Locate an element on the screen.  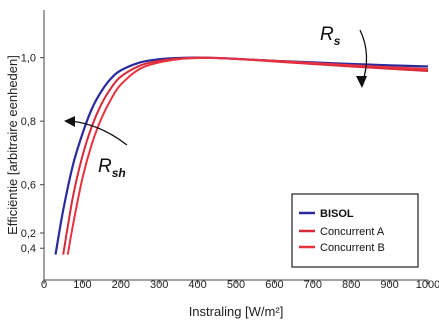
x-tick-label: 600 is located at coordinates (274, 285).